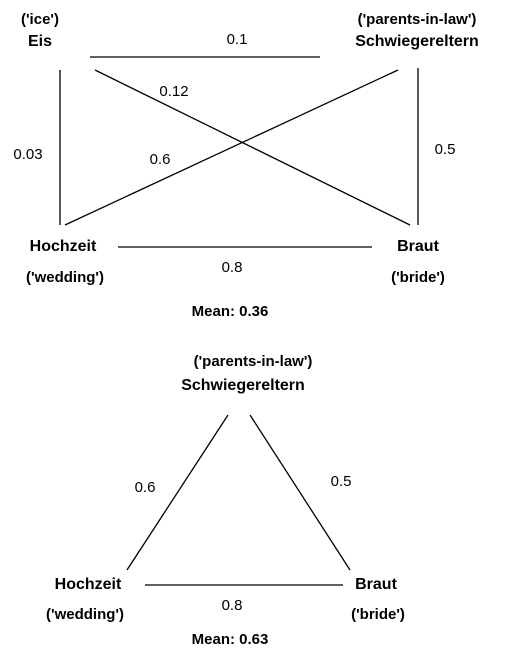  I want to click on mean: Mean: 0.63, so click(230, 639).